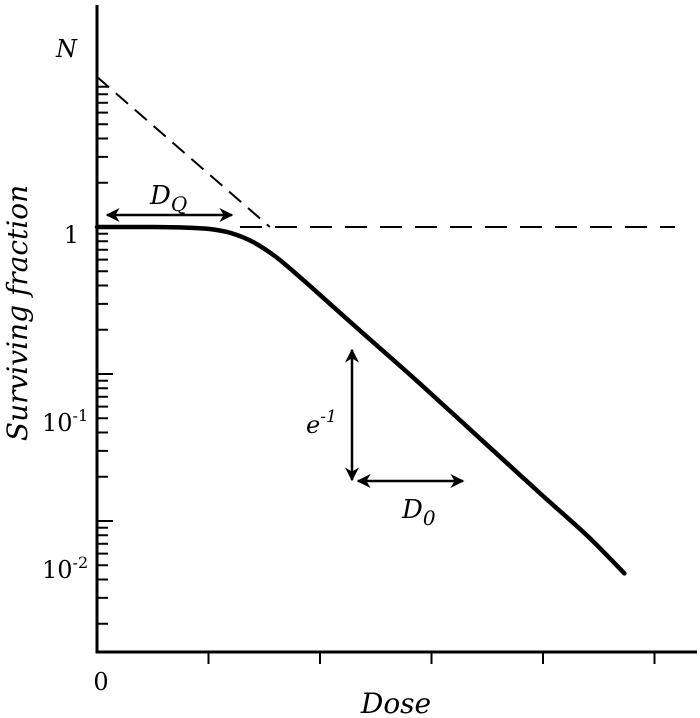 This screenshot has width=700, height=718. I want to click on x-axis-label: Dose, so click(395, 702).